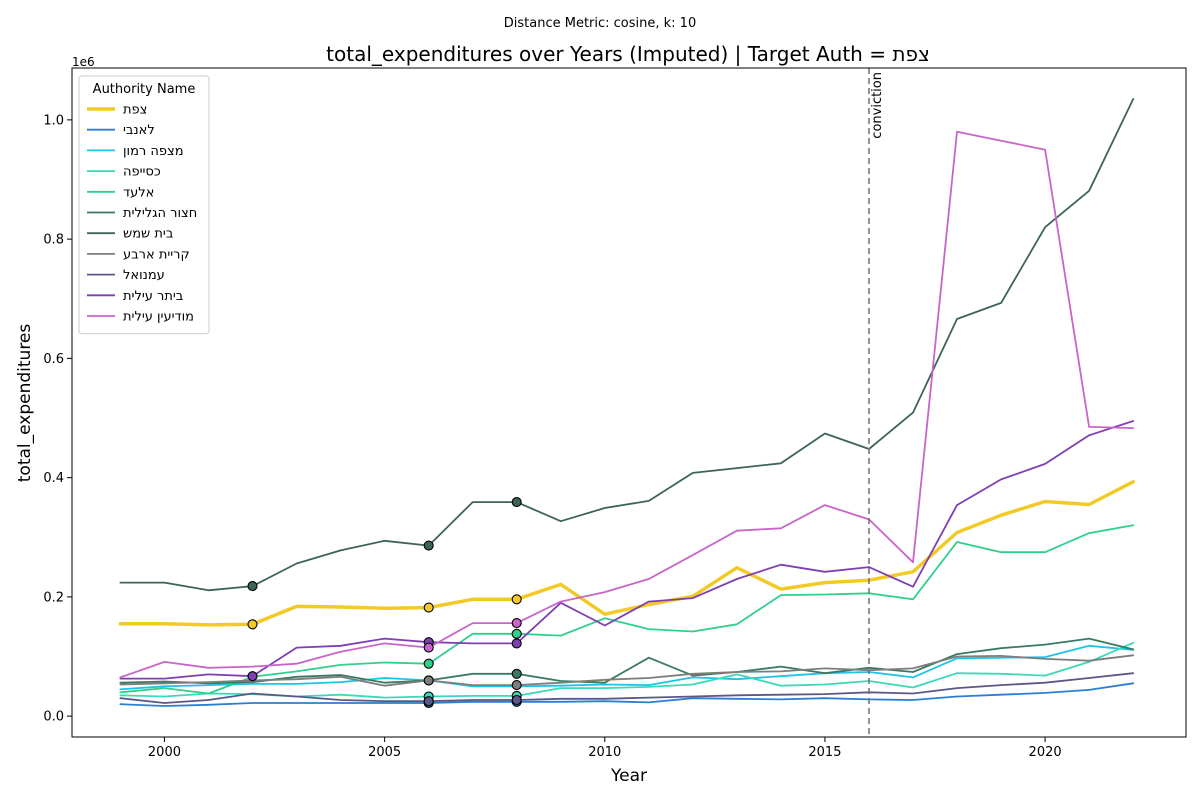 This screenshot has width=1200, height=804. I want to click on x-tick-label: 2010, so click(604, 752).